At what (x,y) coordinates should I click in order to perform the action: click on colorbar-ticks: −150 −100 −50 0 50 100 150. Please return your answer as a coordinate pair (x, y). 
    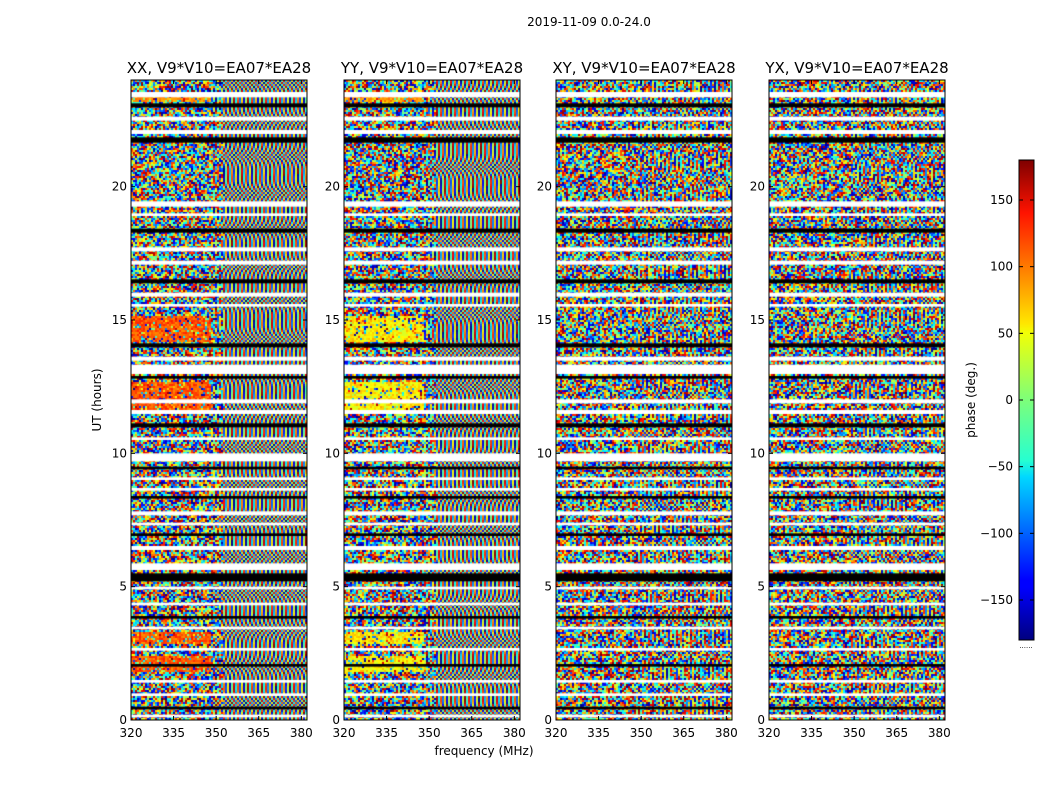
    Looking at the image, I should click on (1007, 400).